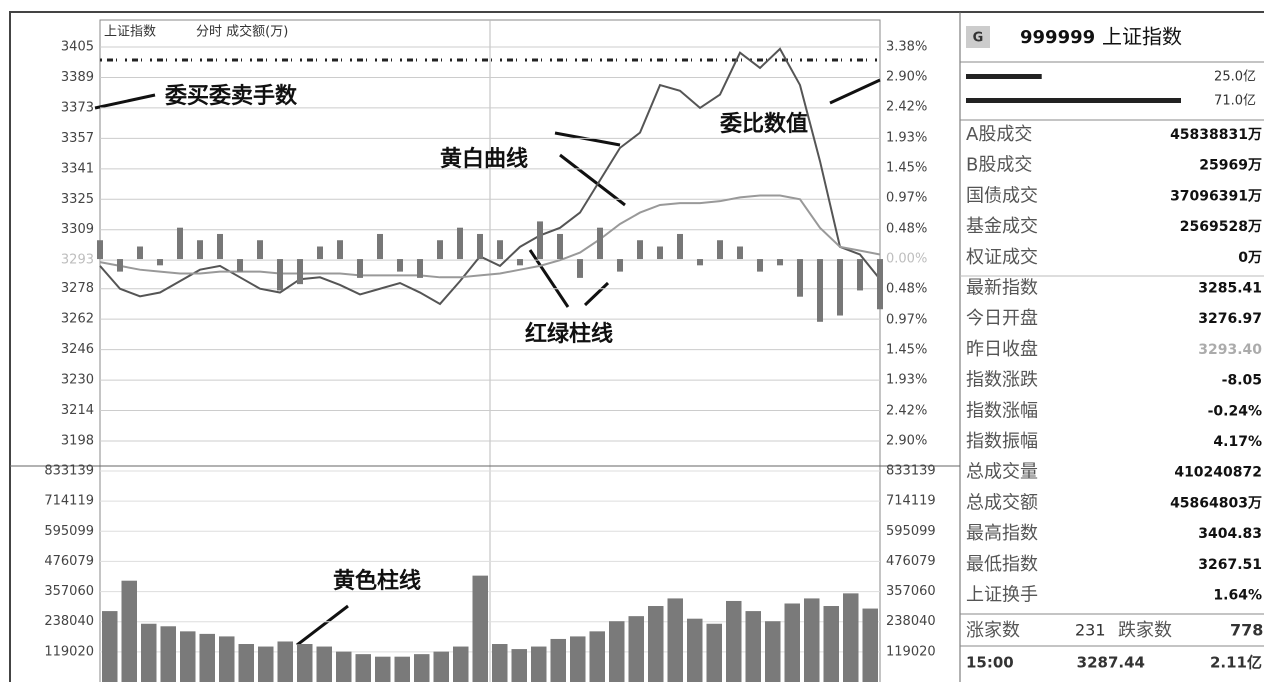 This screenshot has width=1264, height=682. Describe the element at coordinates (1216, 503) in the screenshot. I see `row-value: 45864803万` at that location.